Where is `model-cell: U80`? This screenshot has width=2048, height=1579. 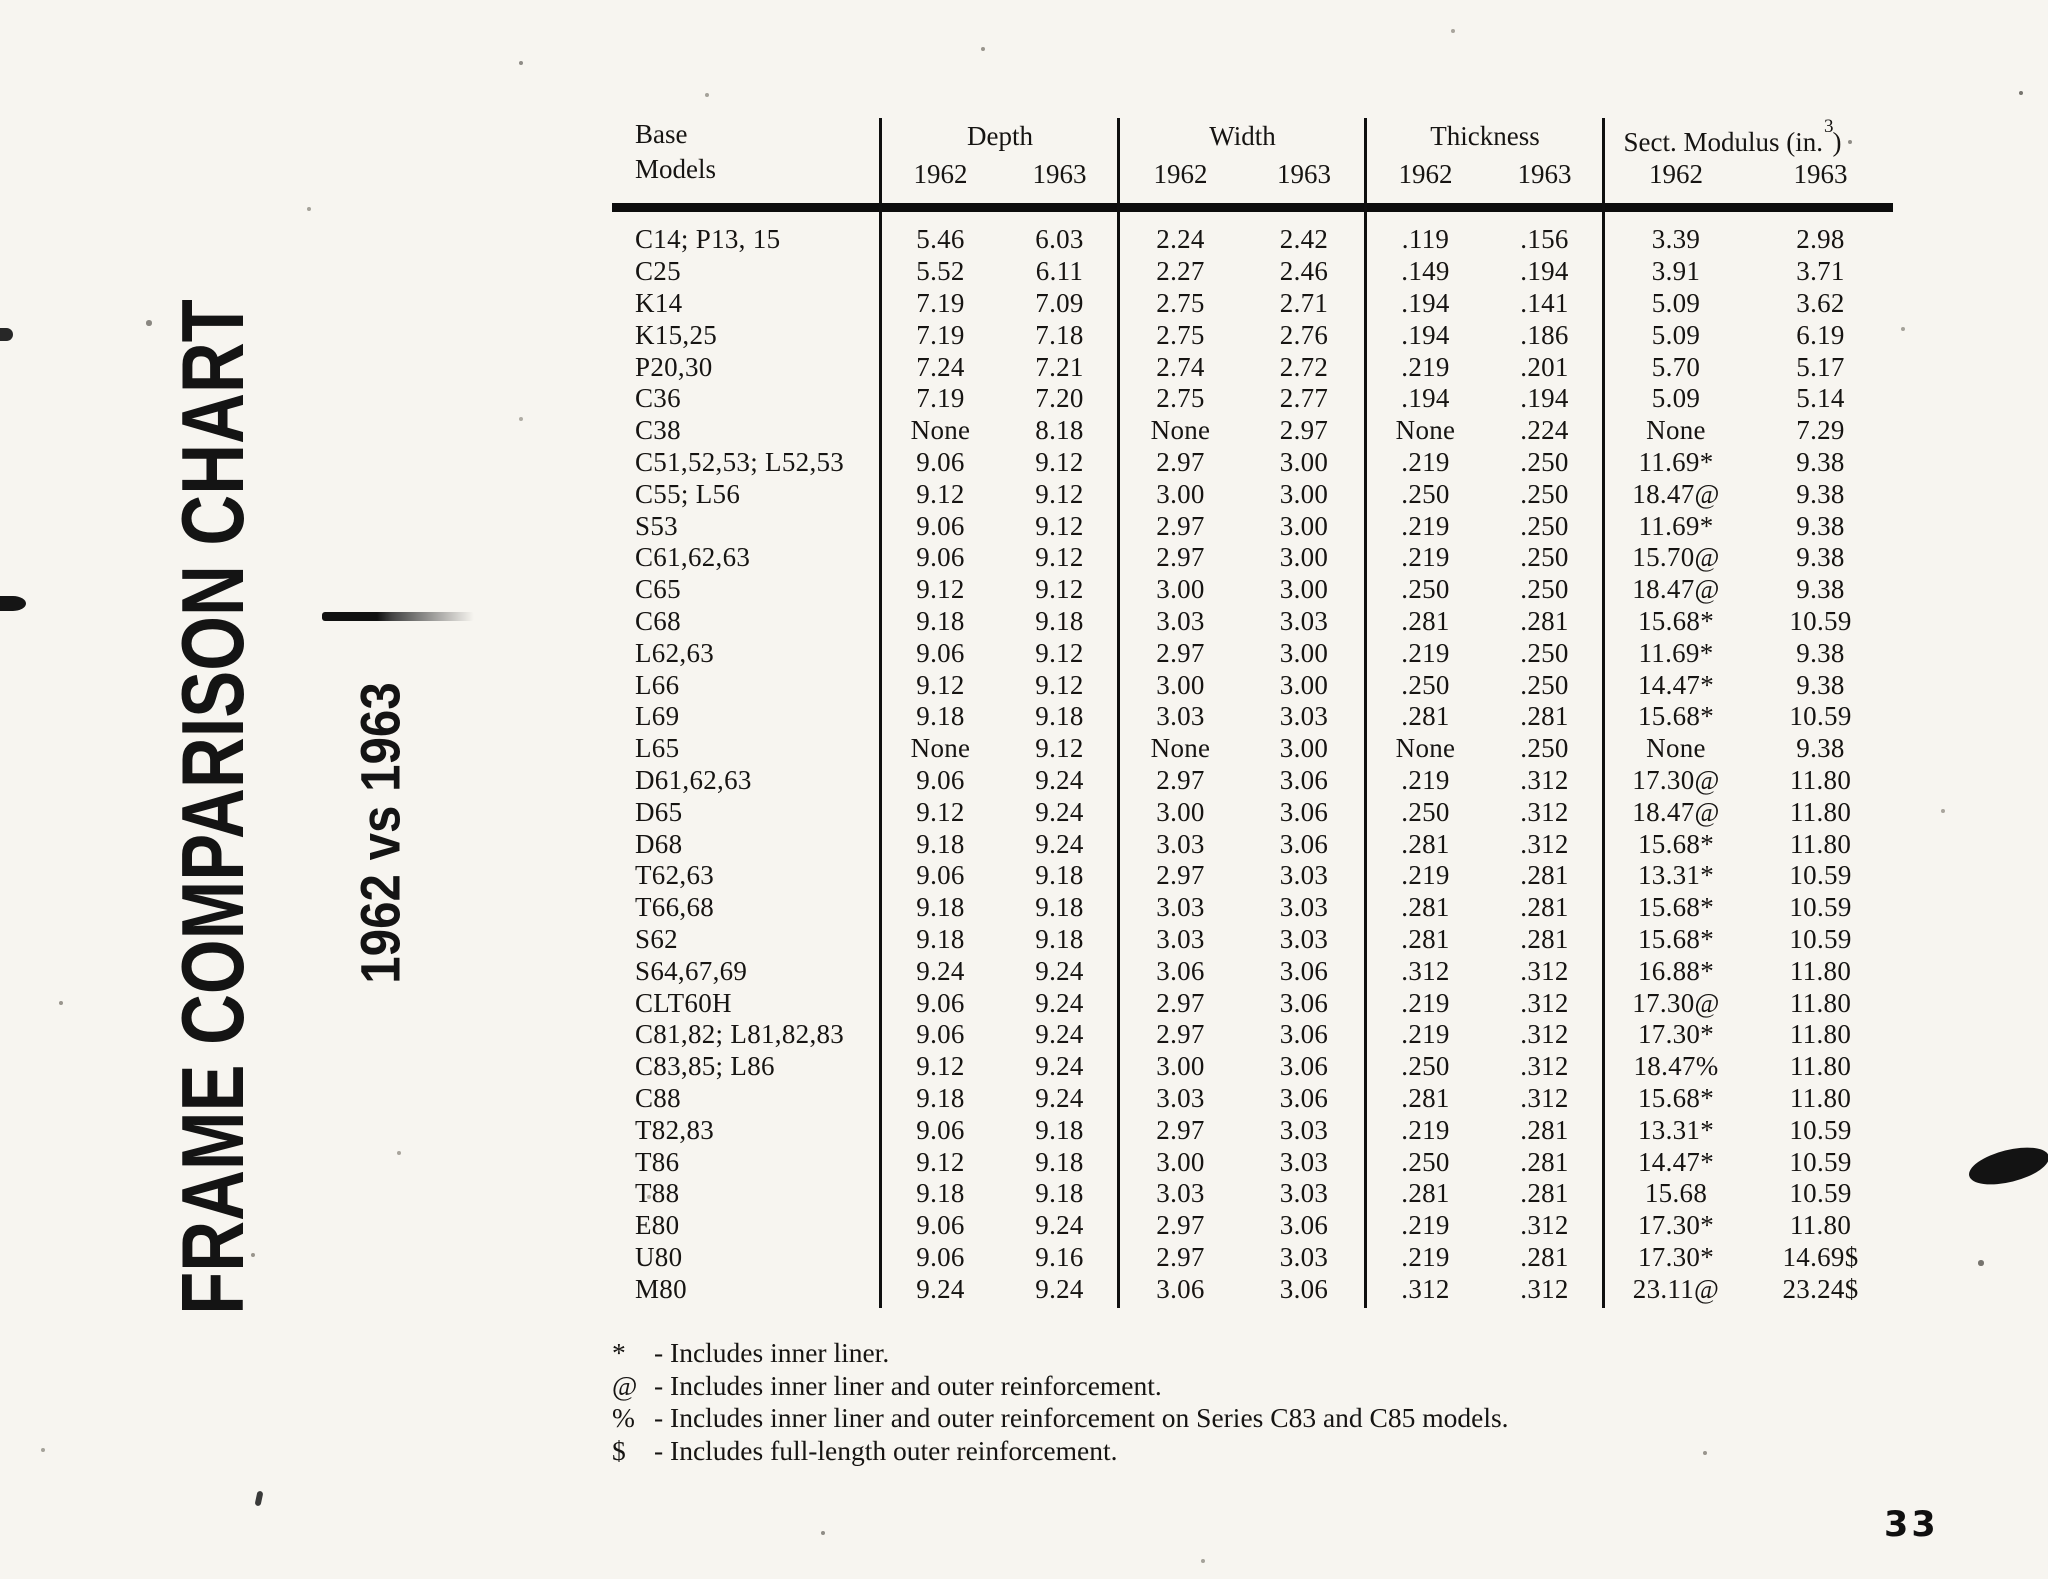 model-cell: U80 is located at coordinates (659, 1256).